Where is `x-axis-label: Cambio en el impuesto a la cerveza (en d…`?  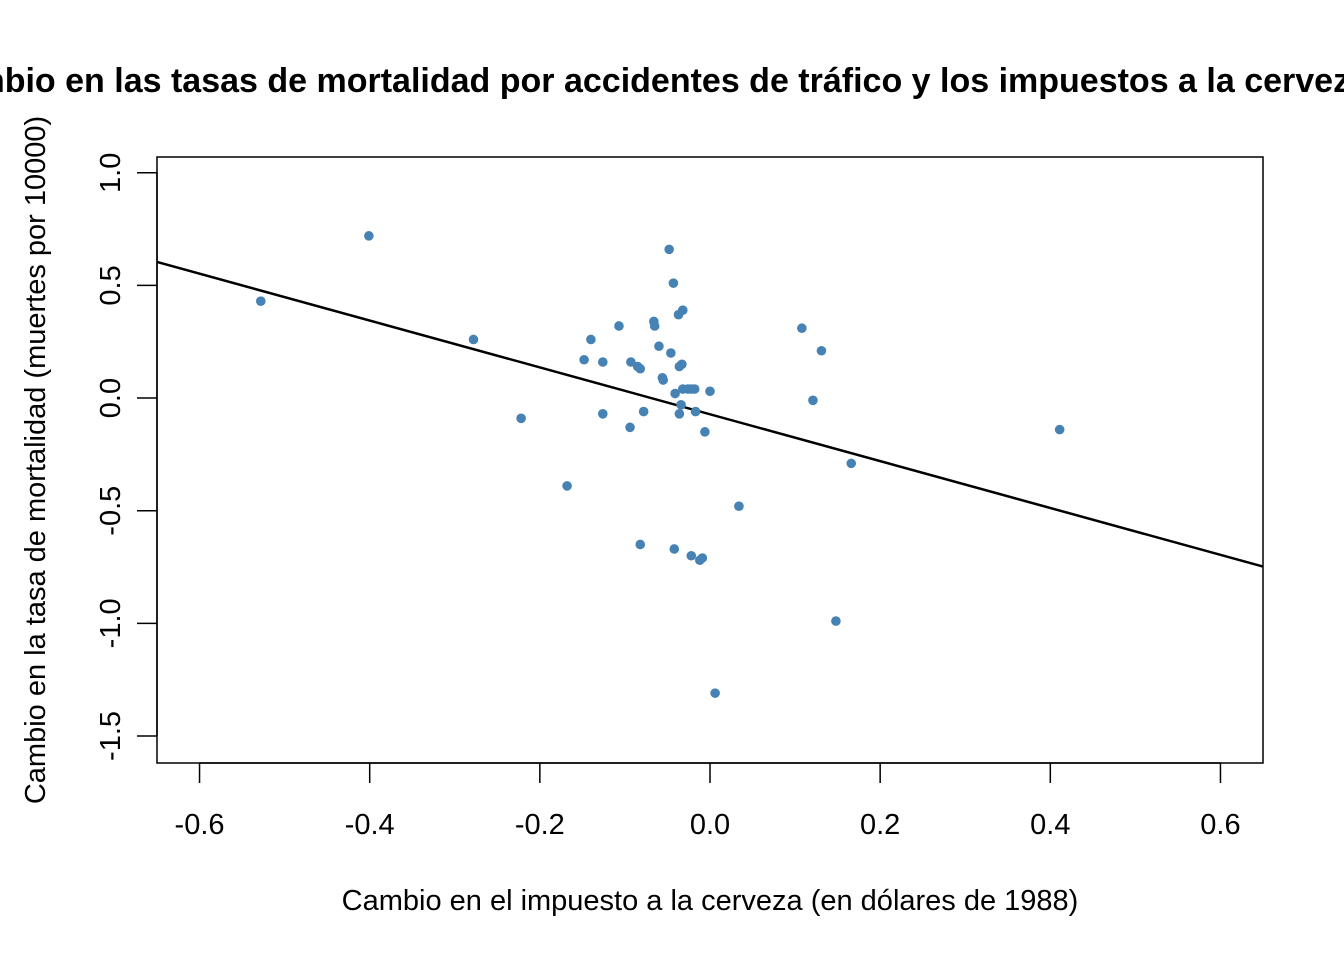
x-axis-label: Cambio en el impuesto a la cerveza (en d… is located at coordinates (710, 901).